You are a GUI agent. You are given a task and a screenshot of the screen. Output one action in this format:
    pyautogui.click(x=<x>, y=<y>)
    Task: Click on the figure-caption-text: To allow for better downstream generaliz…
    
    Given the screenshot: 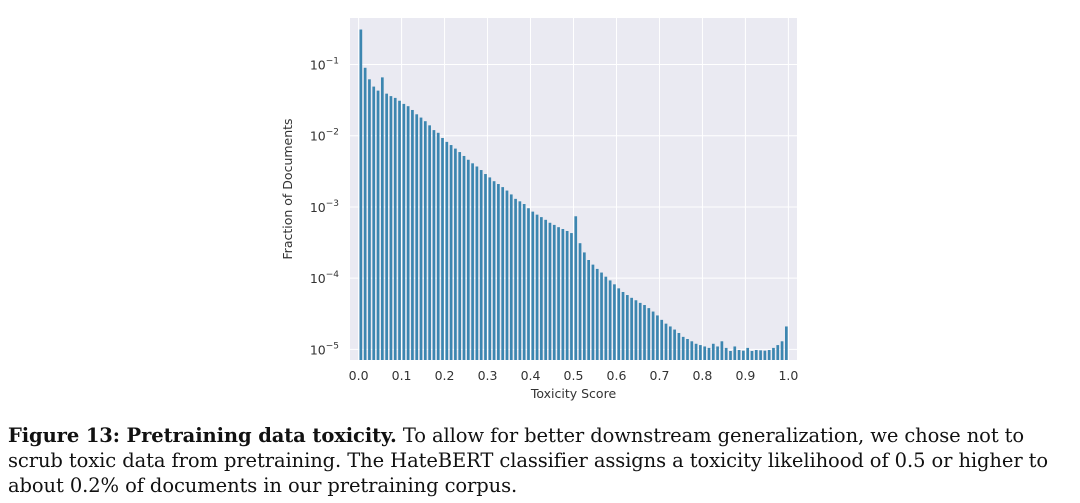 What is the action you would take?
    pyautogui.click(x=528, y=460)
    